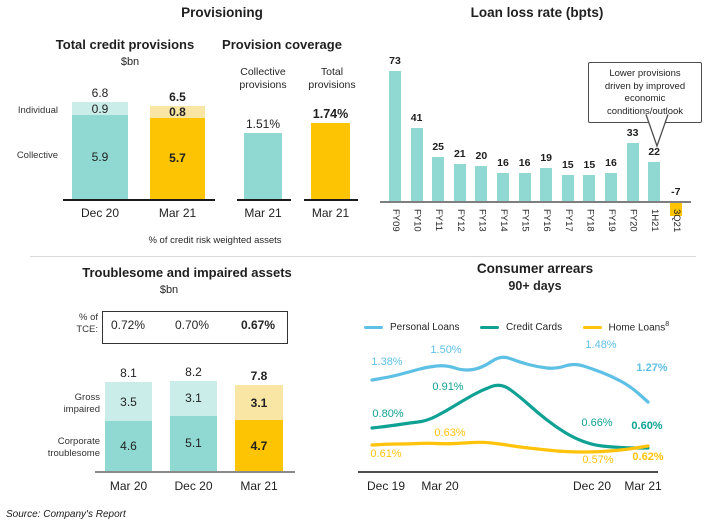  I want to click on total-credit-provisions-title: Total credit provisions, so click(125, 44).